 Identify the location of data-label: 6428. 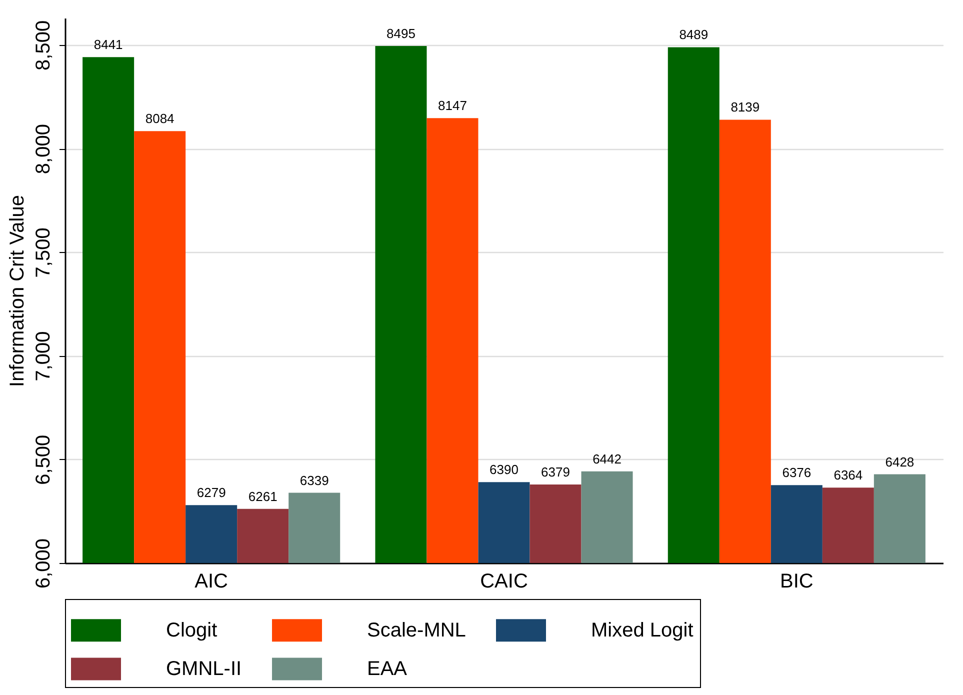
(899, 462).